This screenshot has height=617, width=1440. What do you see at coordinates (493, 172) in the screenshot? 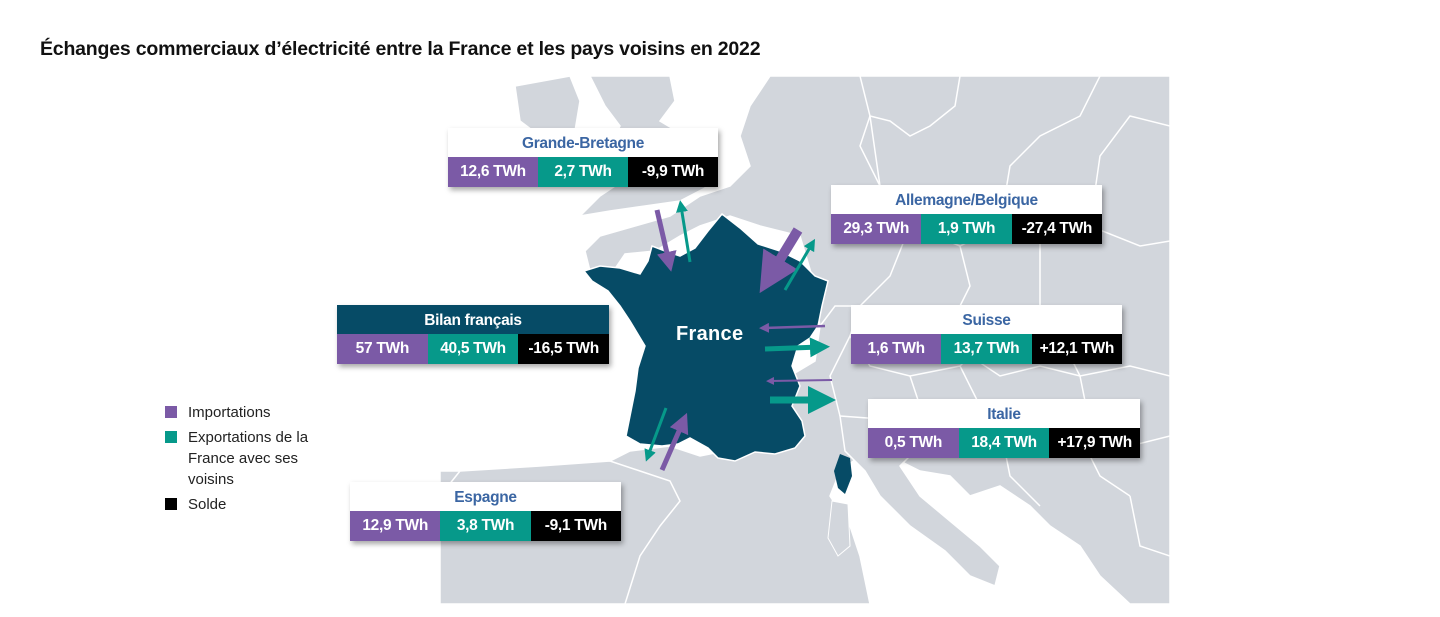
I see `imports-value: 12,6 TWh` at bounding box center [493, 172].